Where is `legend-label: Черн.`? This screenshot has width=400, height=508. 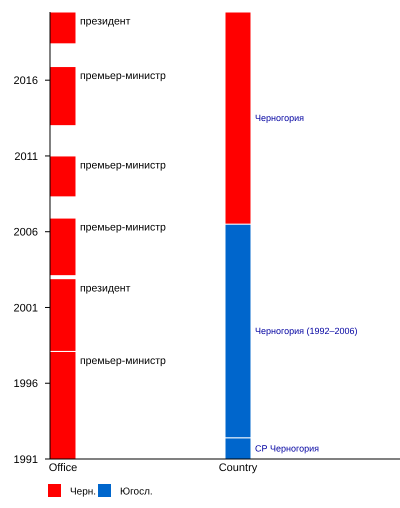 legend-label: Черн. is located at coordinates (83, 492).